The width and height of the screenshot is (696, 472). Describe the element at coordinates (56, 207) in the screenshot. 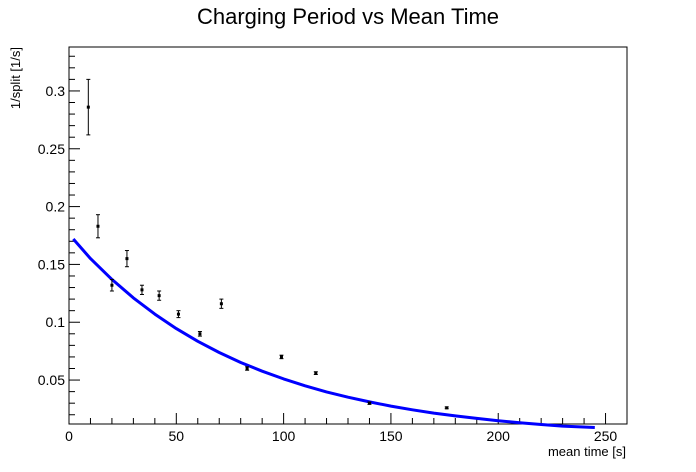

I see `y-tick-label: 0.2` at that location.